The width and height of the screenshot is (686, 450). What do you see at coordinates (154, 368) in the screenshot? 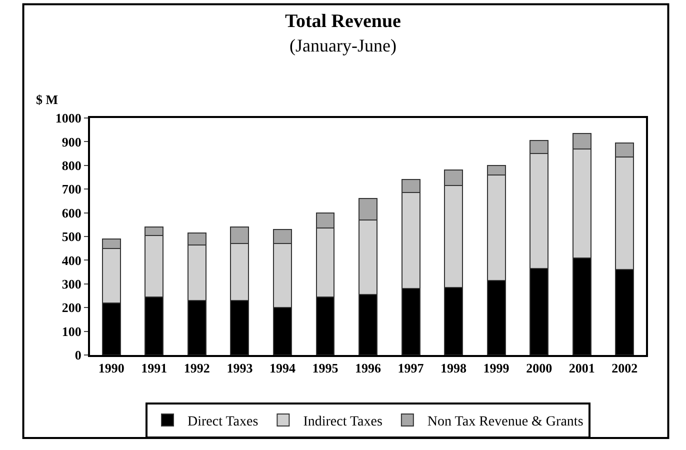
I see `x-tick-label: 1991` at bounding box center [154, 368].